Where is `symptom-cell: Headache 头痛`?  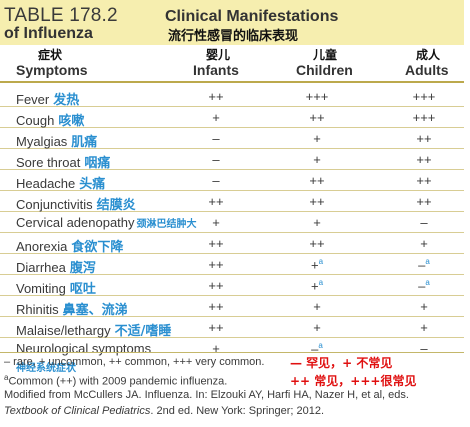 symptom-cell: Headache 头痛 is located at coordinates (60, 182).